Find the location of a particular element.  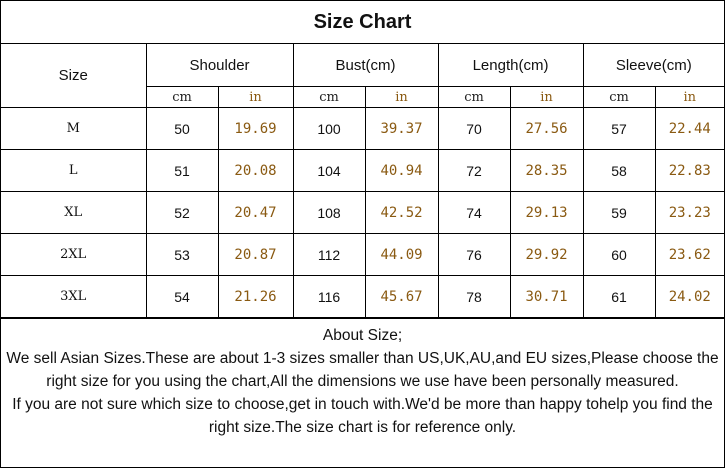

header-size: Size is located at coordinates (74, 76).